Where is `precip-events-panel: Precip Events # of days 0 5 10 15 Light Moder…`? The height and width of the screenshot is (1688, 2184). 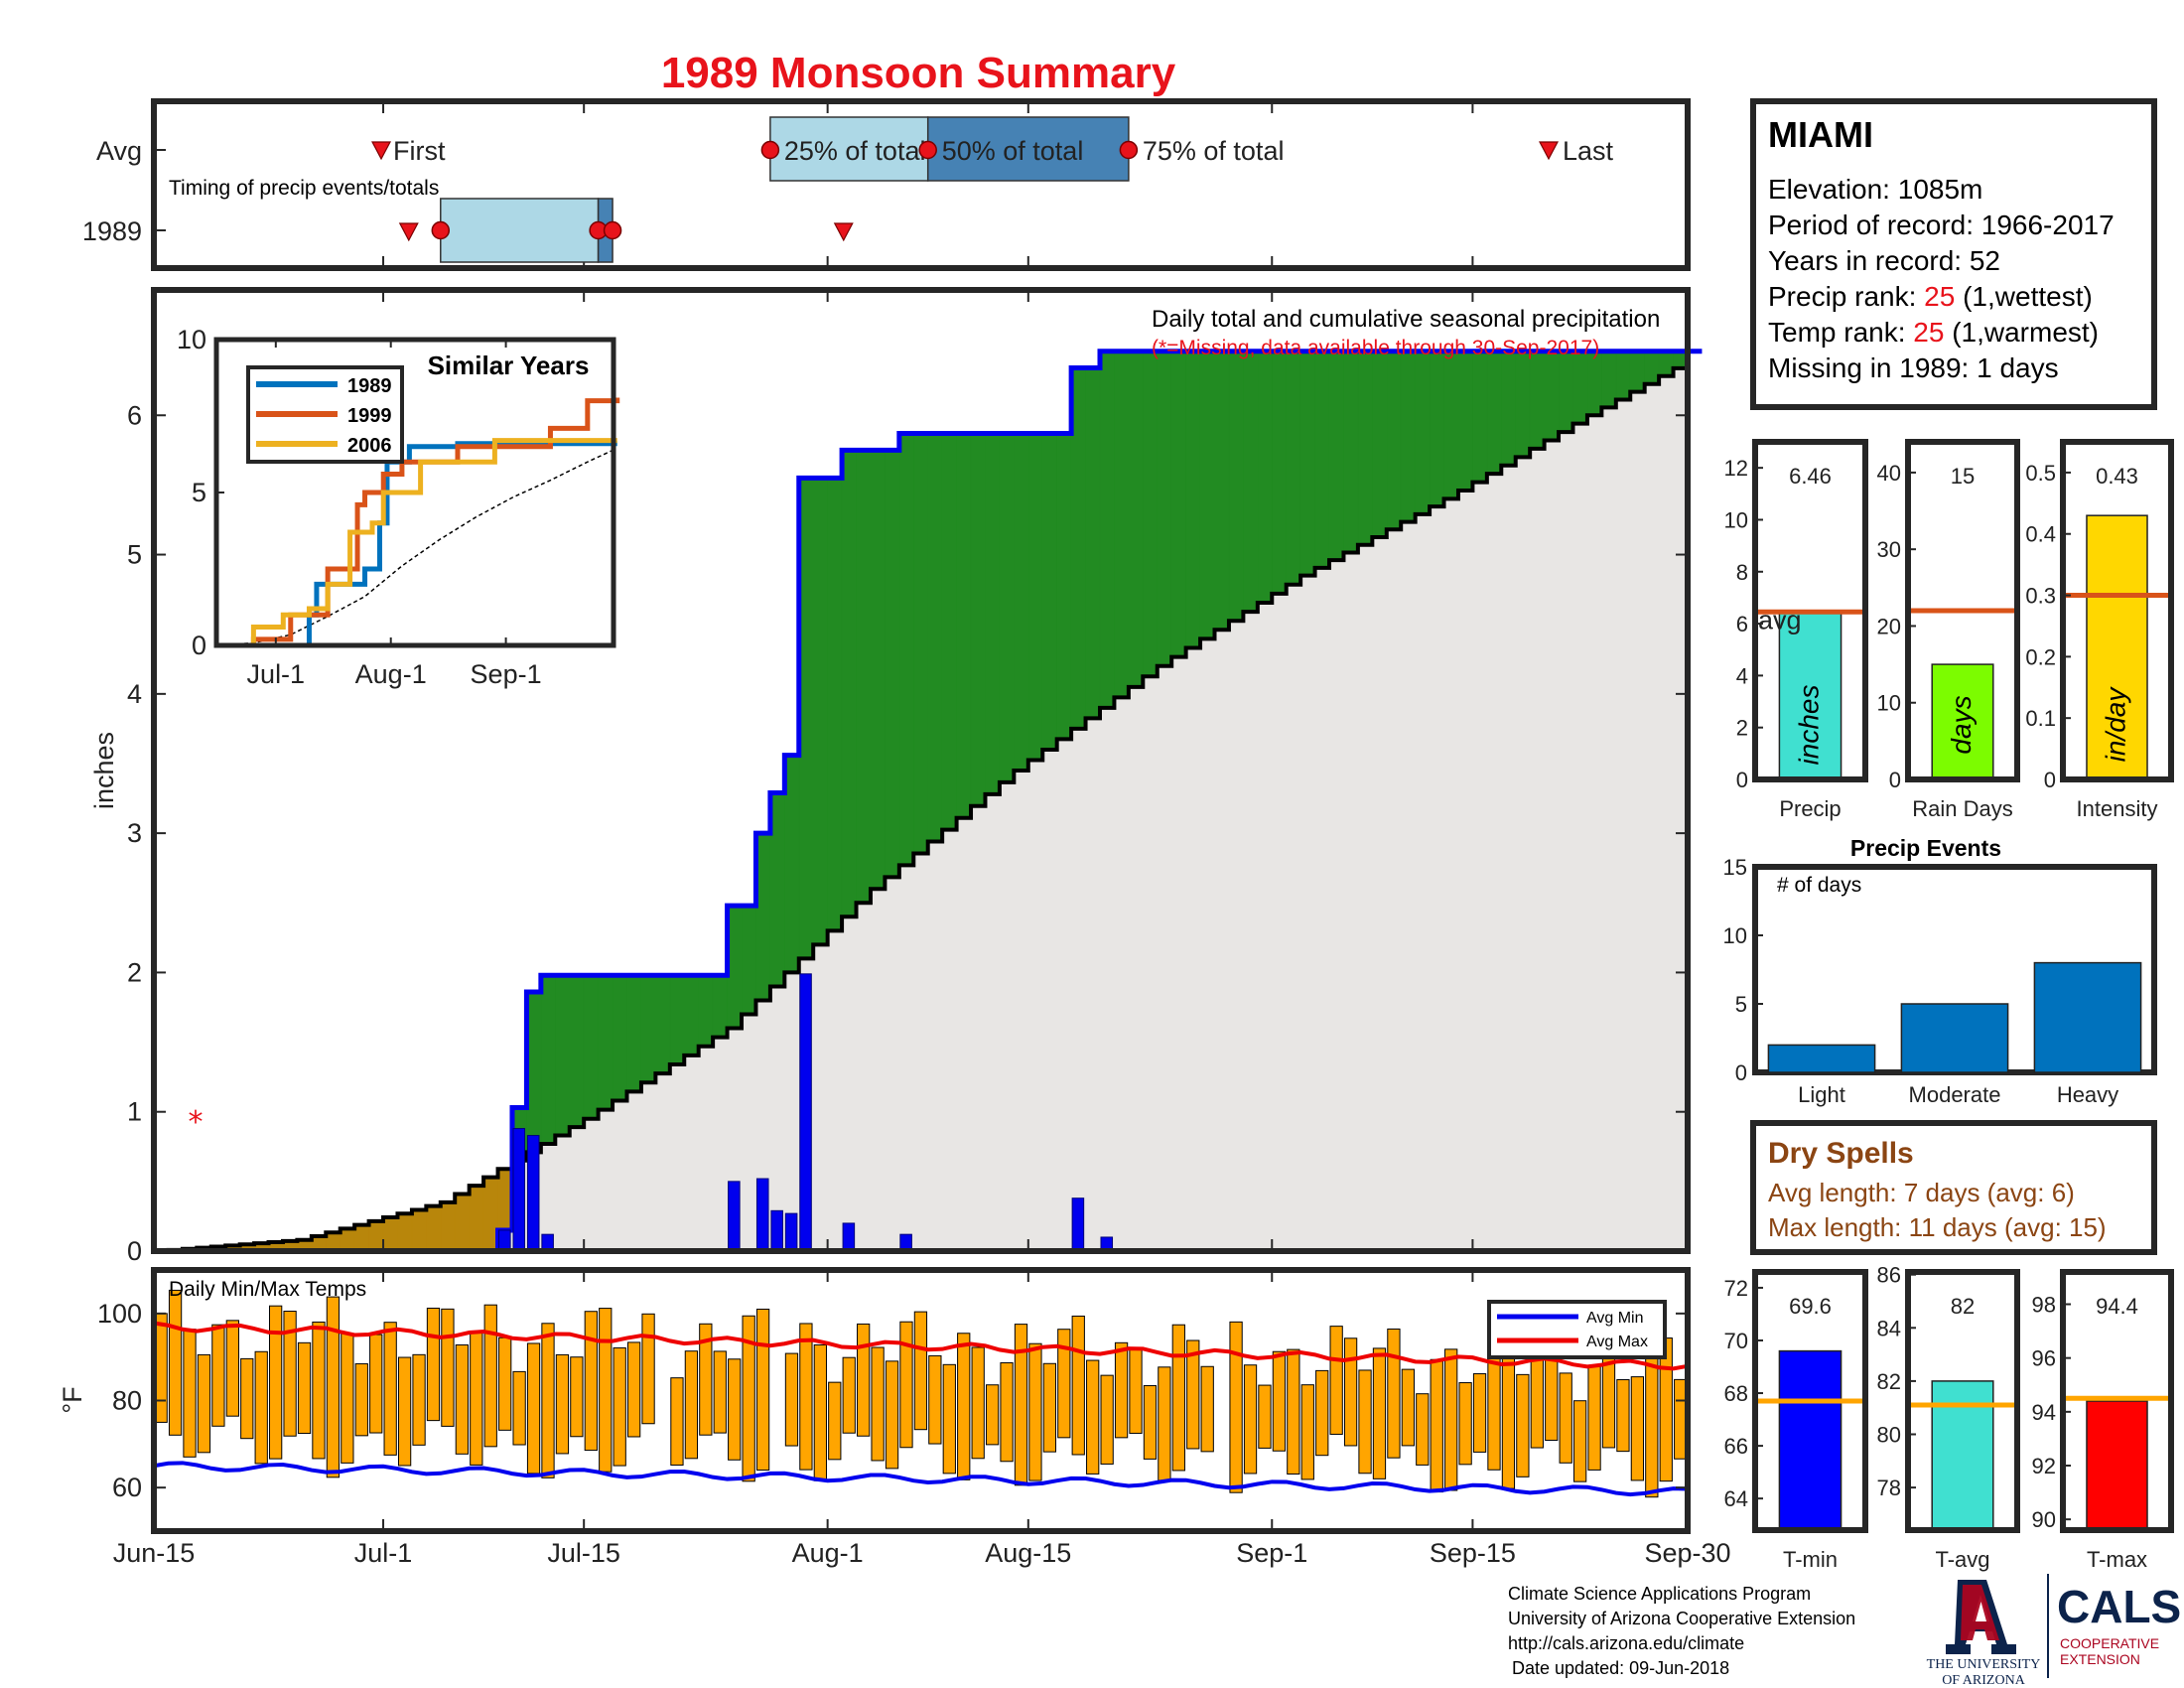
precip-events-panel: Precip Events # of days 0 5 10 15 Light Moder… is located at coordinates (1940, 971).